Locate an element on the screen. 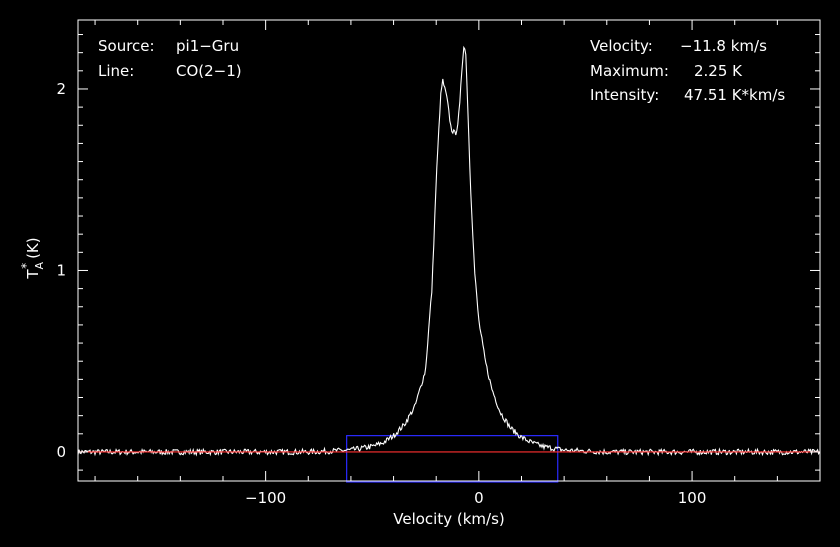 The width and height of the screenshot is (840, 547). maximum-value: 2.25 K is located at coordinates (718, 71).